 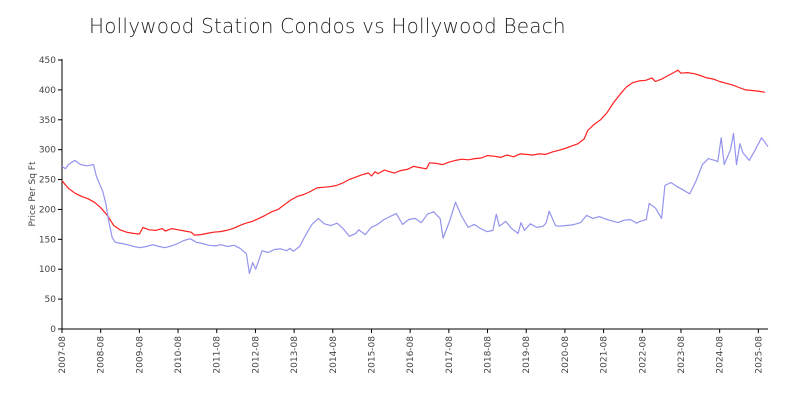 What do you see at coordinates (411, 355) in the screenshot?
I see `x-tick-label: 2016-08` at bounding box center [411, 355].